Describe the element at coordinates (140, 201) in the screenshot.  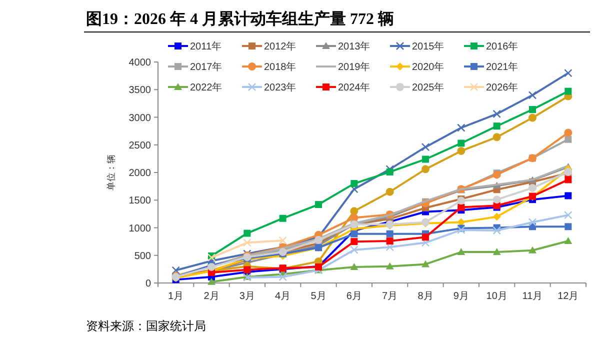
I see `y-tick-label: 1500` at that location.